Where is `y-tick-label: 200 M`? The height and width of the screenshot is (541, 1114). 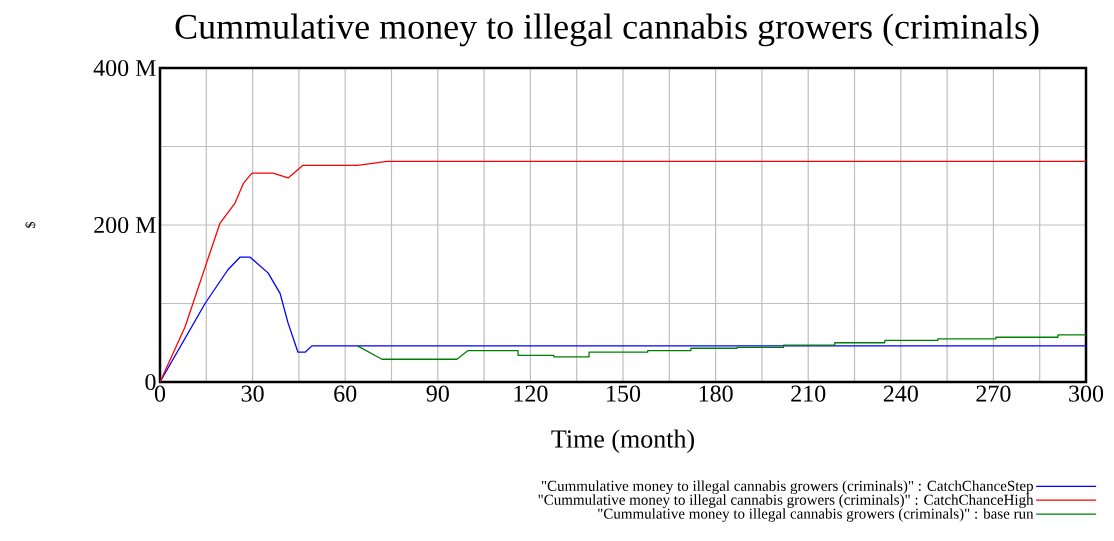
y-tick-label: 200 M is located at coordinates (125, 225).